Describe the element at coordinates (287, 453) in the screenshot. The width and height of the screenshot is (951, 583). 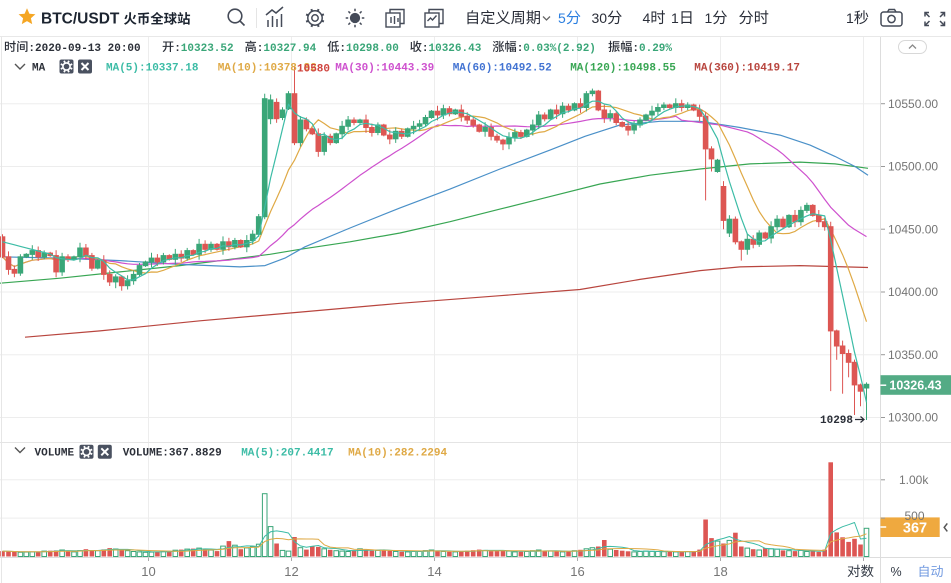
I see `svg-text: MA(5):207.4417` at that location.